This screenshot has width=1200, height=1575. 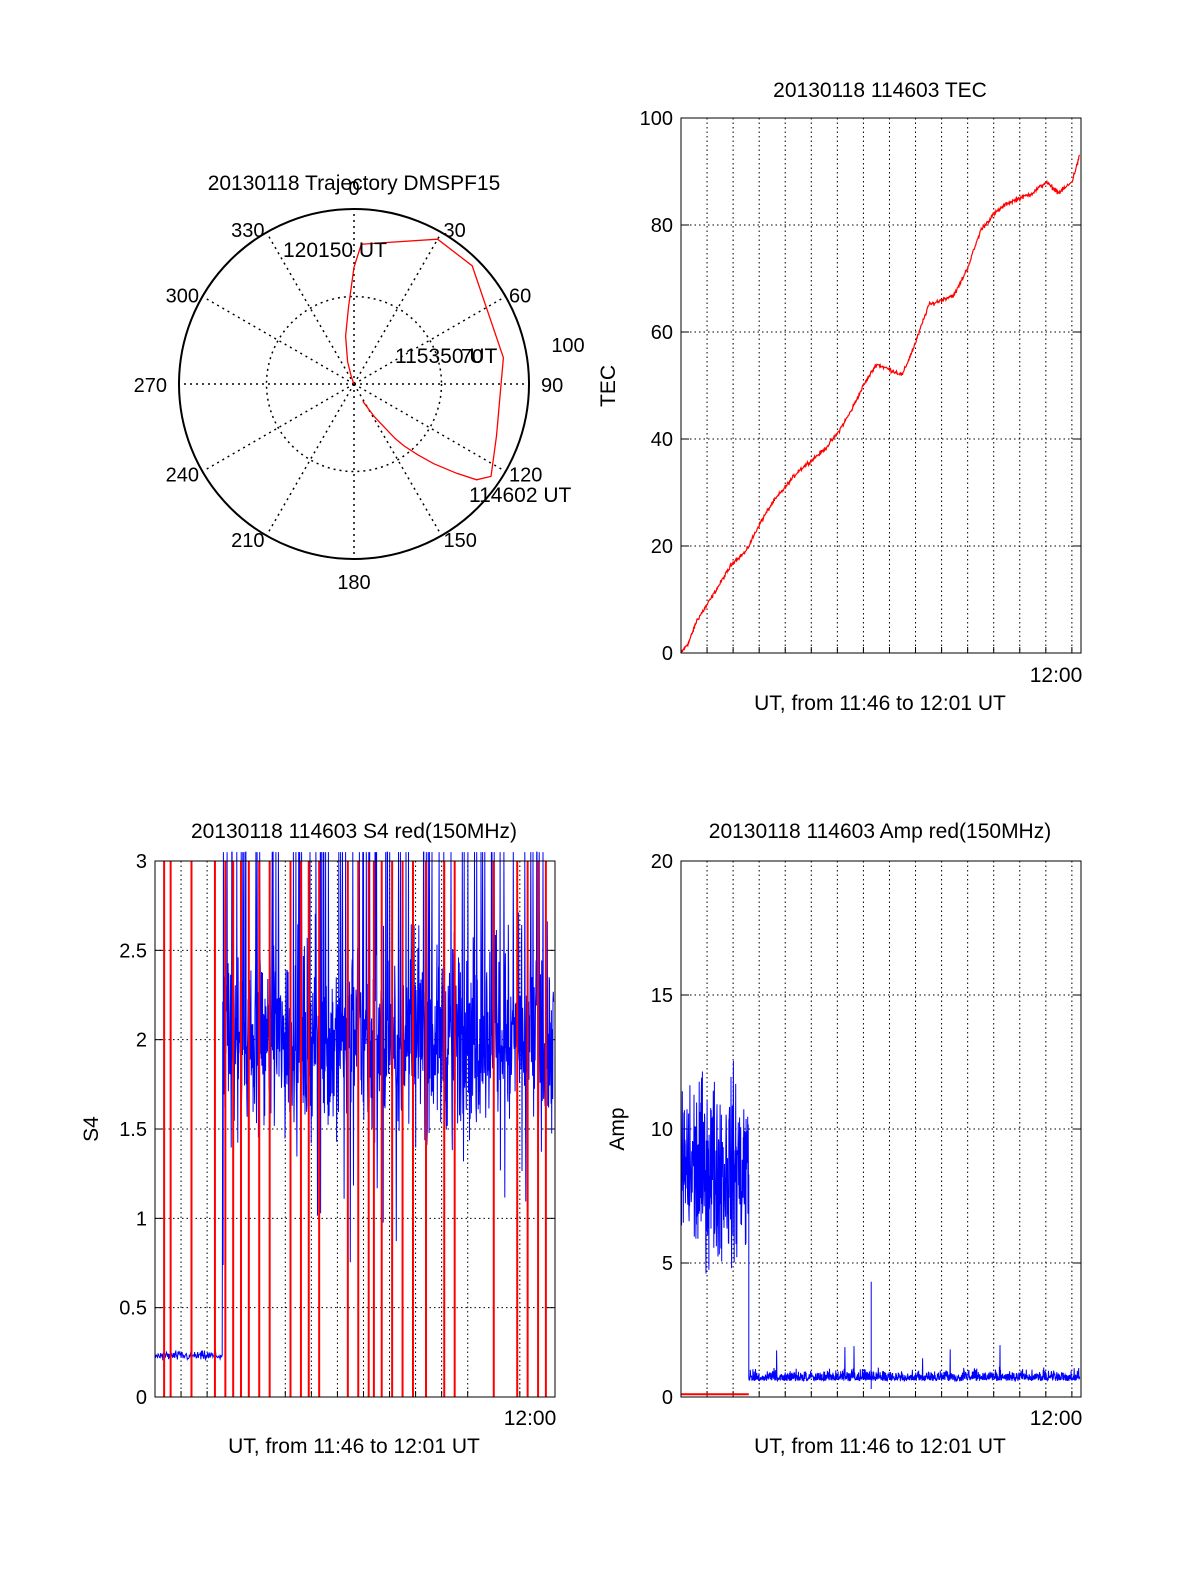 What do you see at coordinates (880, 403) in the screenshot?
I see `tec-series-line` at bounding box center [880, 403].